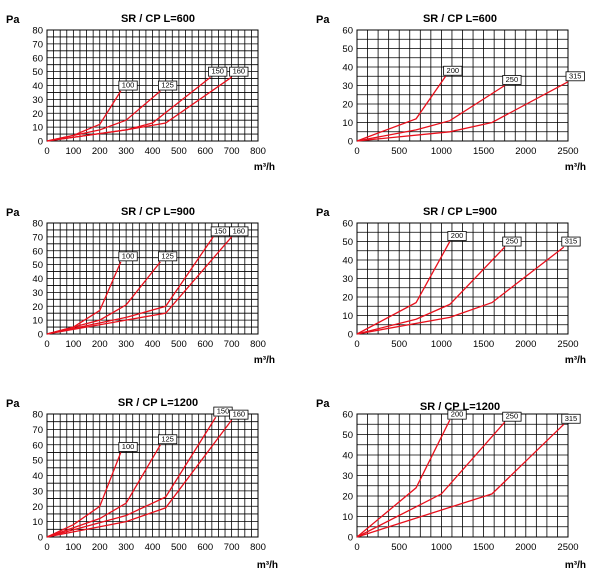 This screenshot has width=600, height=581. I want to click on x-tick-label: 1500, so click(483, 344).